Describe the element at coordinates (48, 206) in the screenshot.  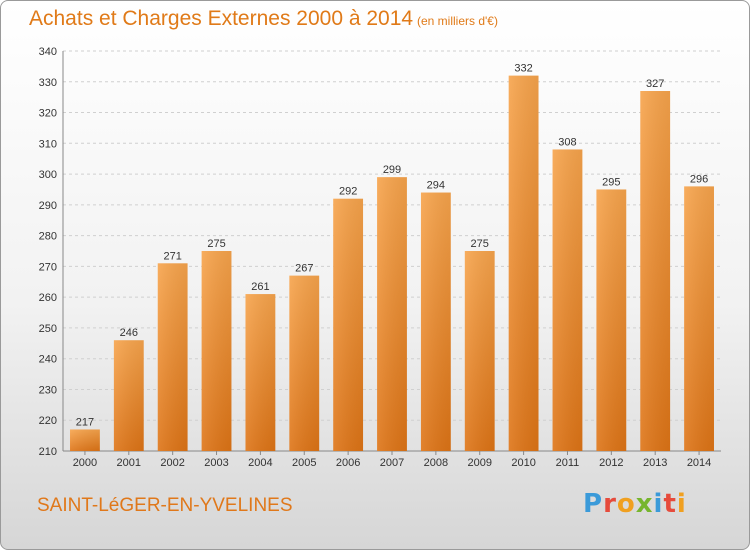
I see `y-tick-label: 290` at that location.